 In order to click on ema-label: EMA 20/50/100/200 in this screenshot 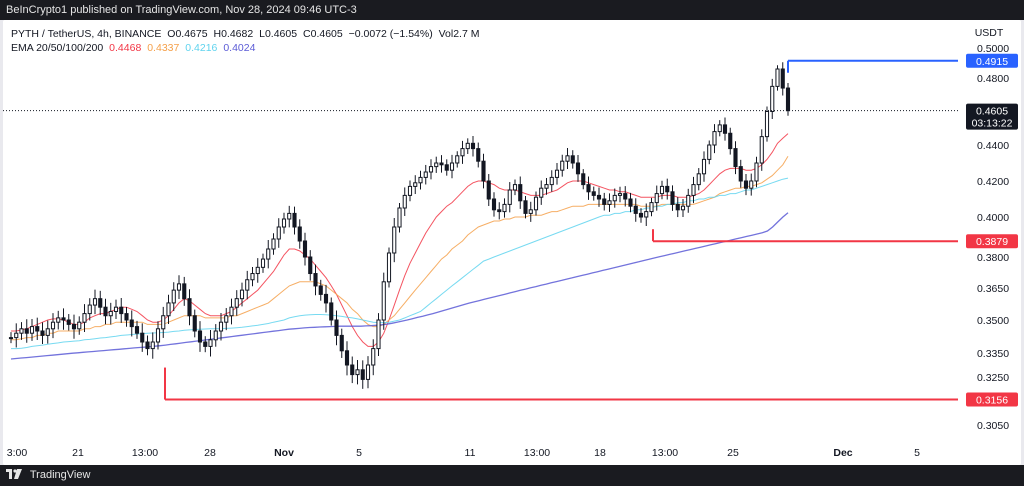, I will do `click(57, 48)`.